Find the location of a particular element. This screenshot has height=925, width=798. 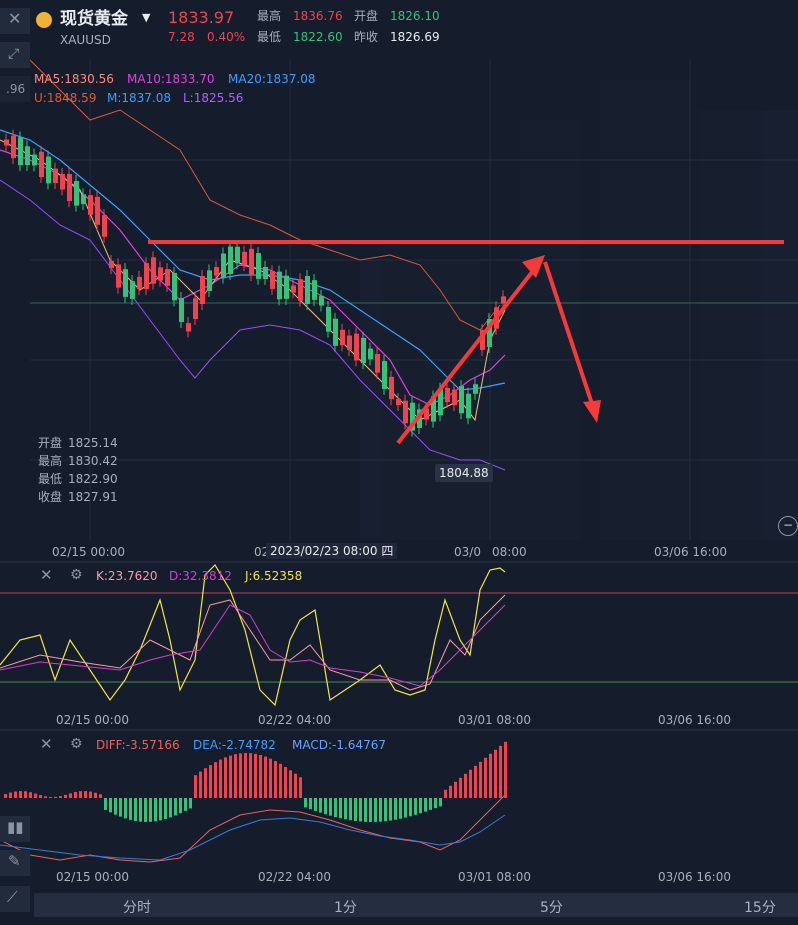

tab-15min: 15分 is located at coordinates (760, 908).